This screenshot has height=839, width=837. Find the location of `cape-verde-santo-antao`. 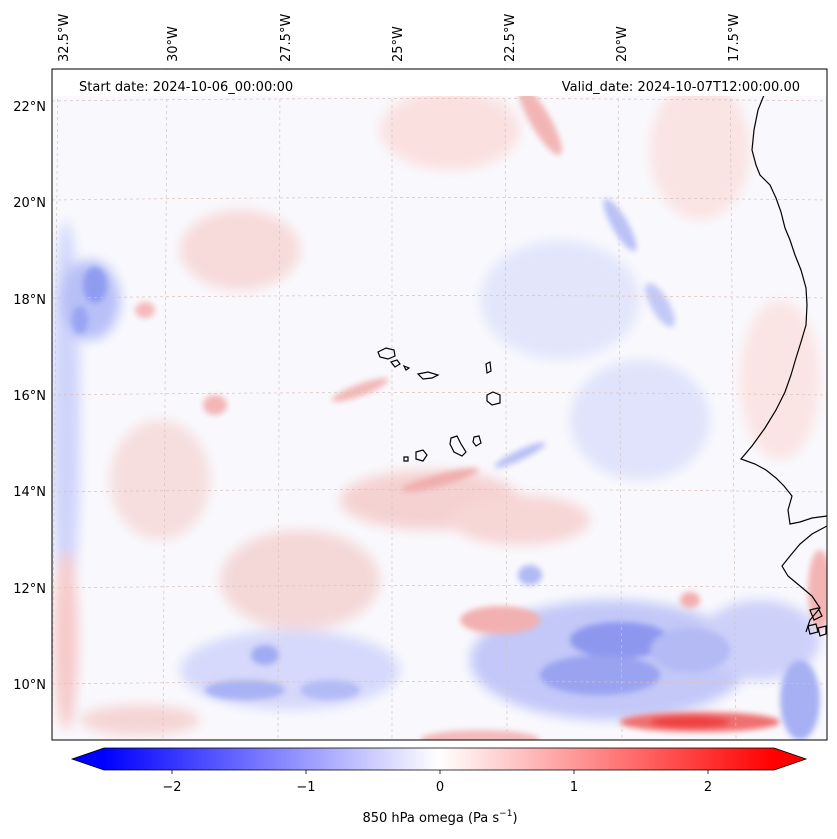

cape-verde-santo-antao is located at coordinates (386, 353).